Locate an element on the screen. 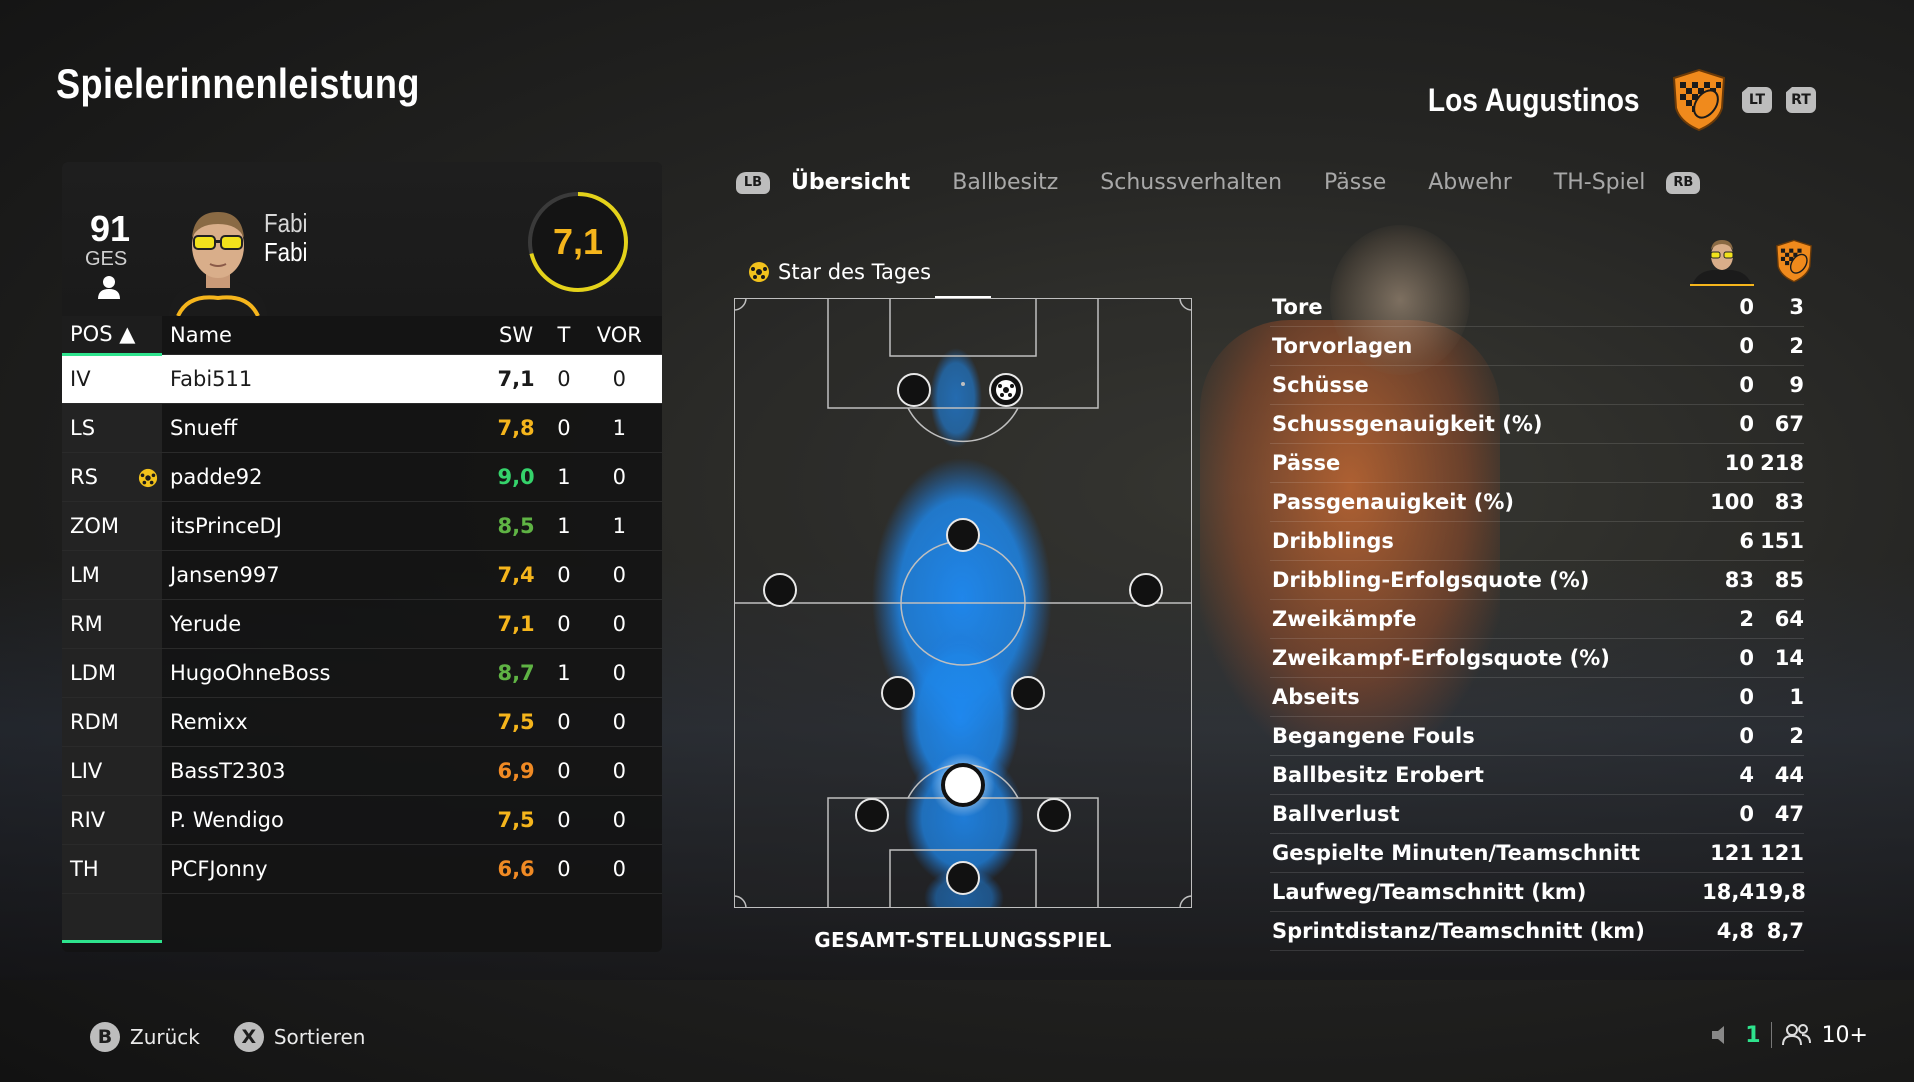 The width and height of the screenshot is (1914, 1082). stat-team-value: 151 is located at coordinates (1782, 541).